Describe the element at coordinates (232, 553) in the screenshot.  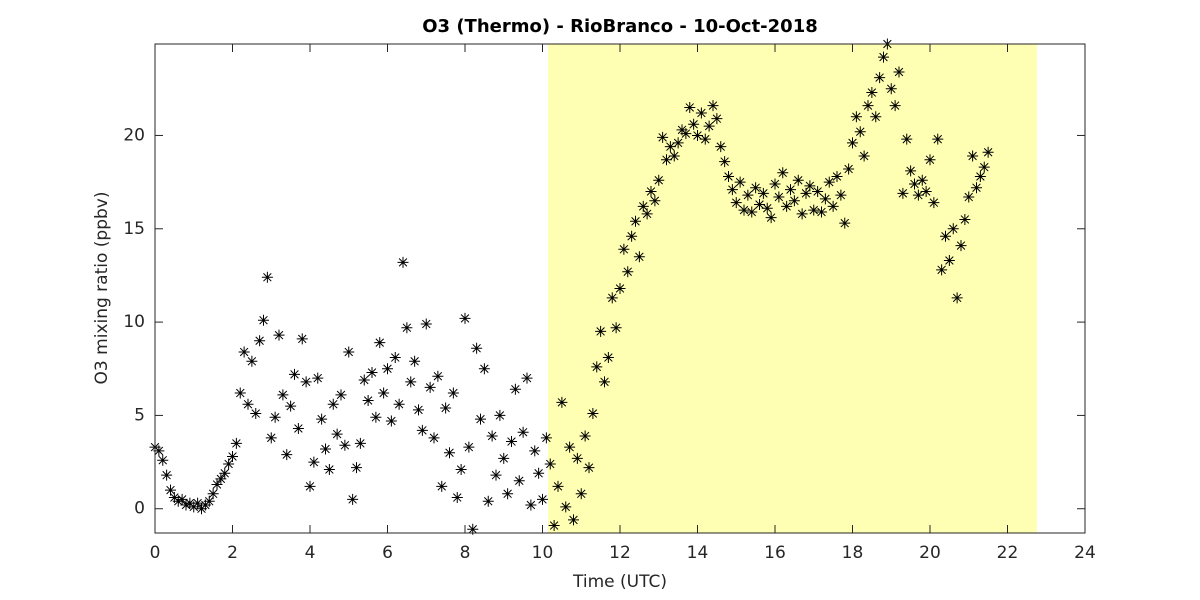
I see `x-tick-label: 2` at that location.